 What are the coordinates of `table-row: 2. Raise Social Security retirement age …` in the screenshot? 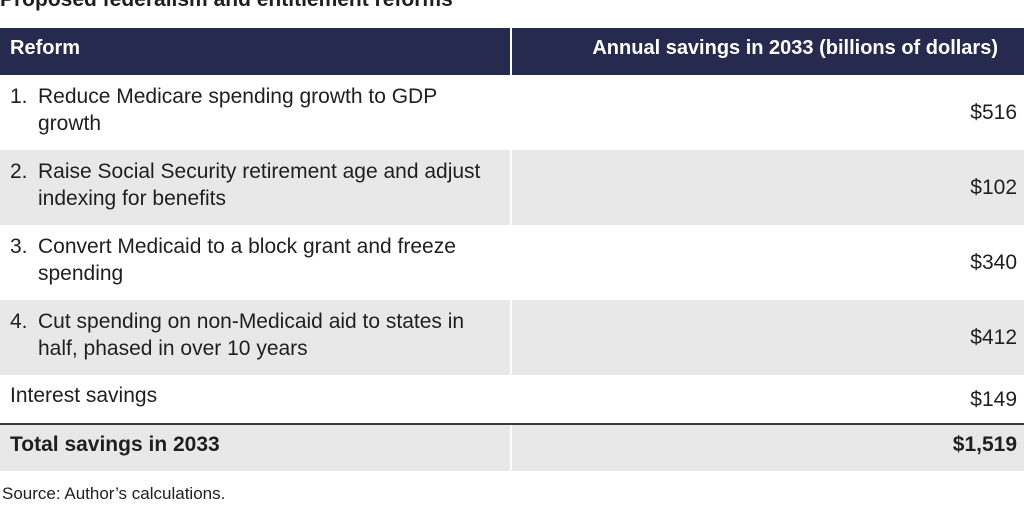 It's located at (512, 187).